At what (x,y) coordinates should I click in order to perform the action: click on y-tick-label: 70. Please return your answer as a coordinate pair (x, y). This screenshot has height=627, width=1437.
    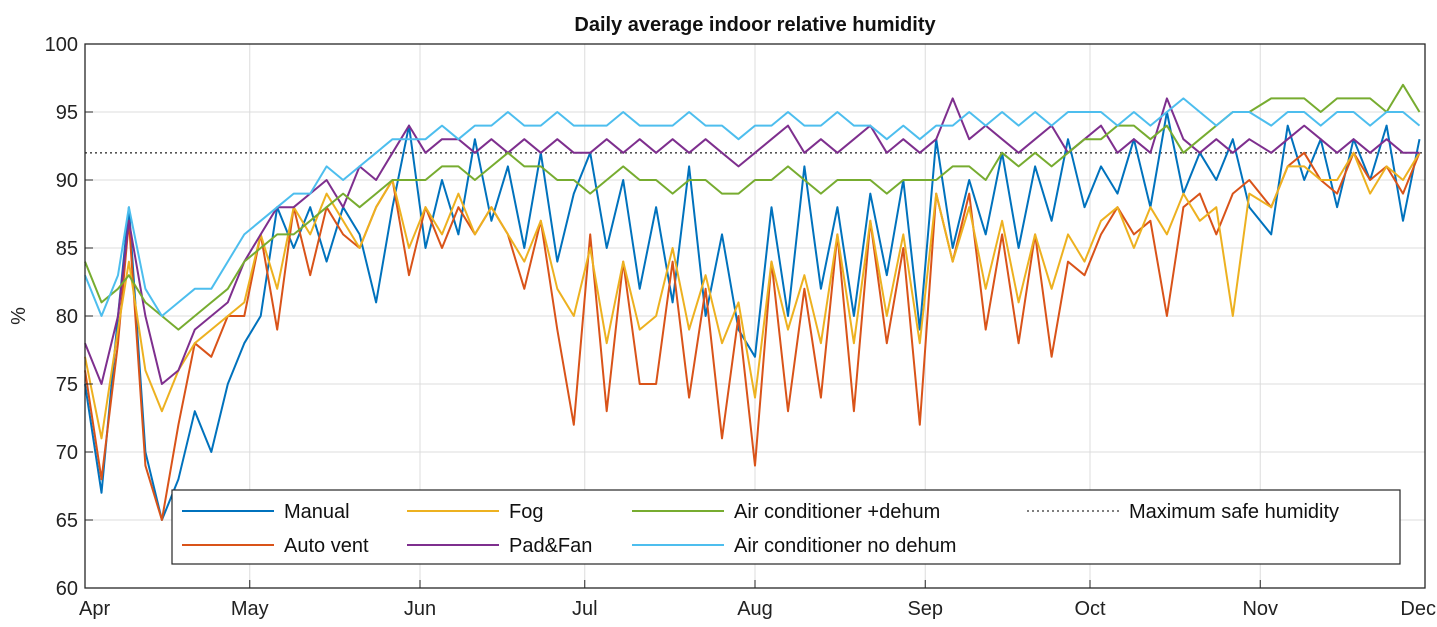
    Looking at the image, I should click on (67, 453).